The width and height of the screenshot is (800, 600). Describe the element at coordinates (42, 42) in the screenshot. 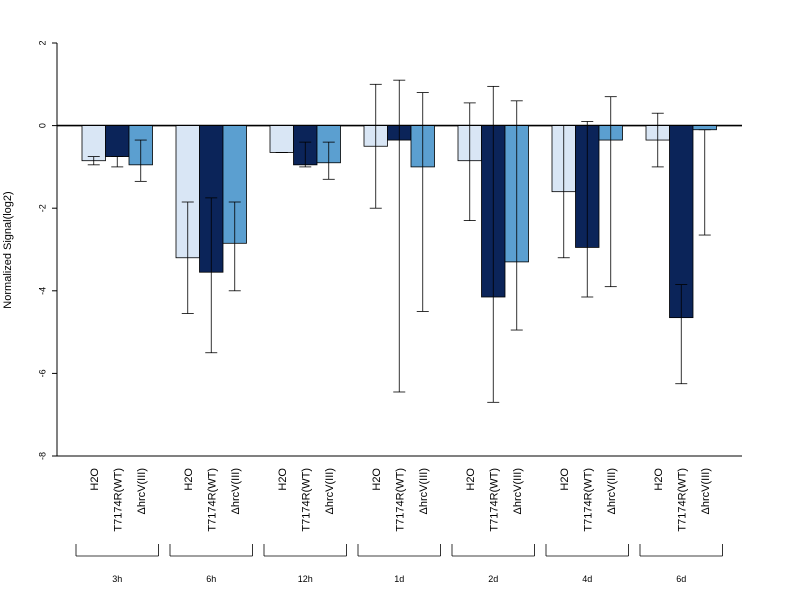

I see `y-tick-label: 2` at that location.